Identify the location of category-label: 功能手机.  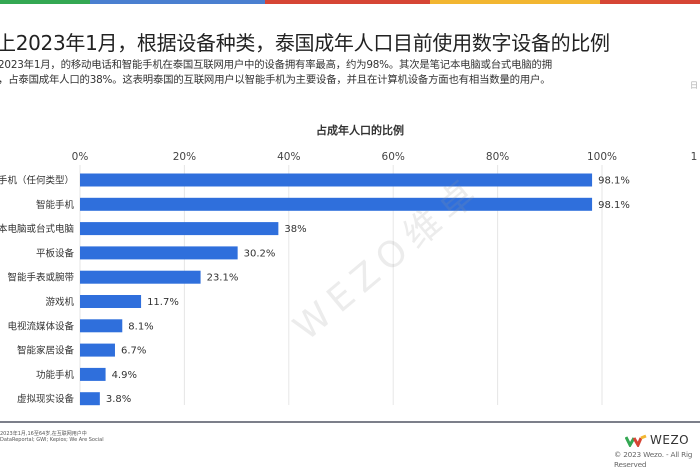
(55, 375).